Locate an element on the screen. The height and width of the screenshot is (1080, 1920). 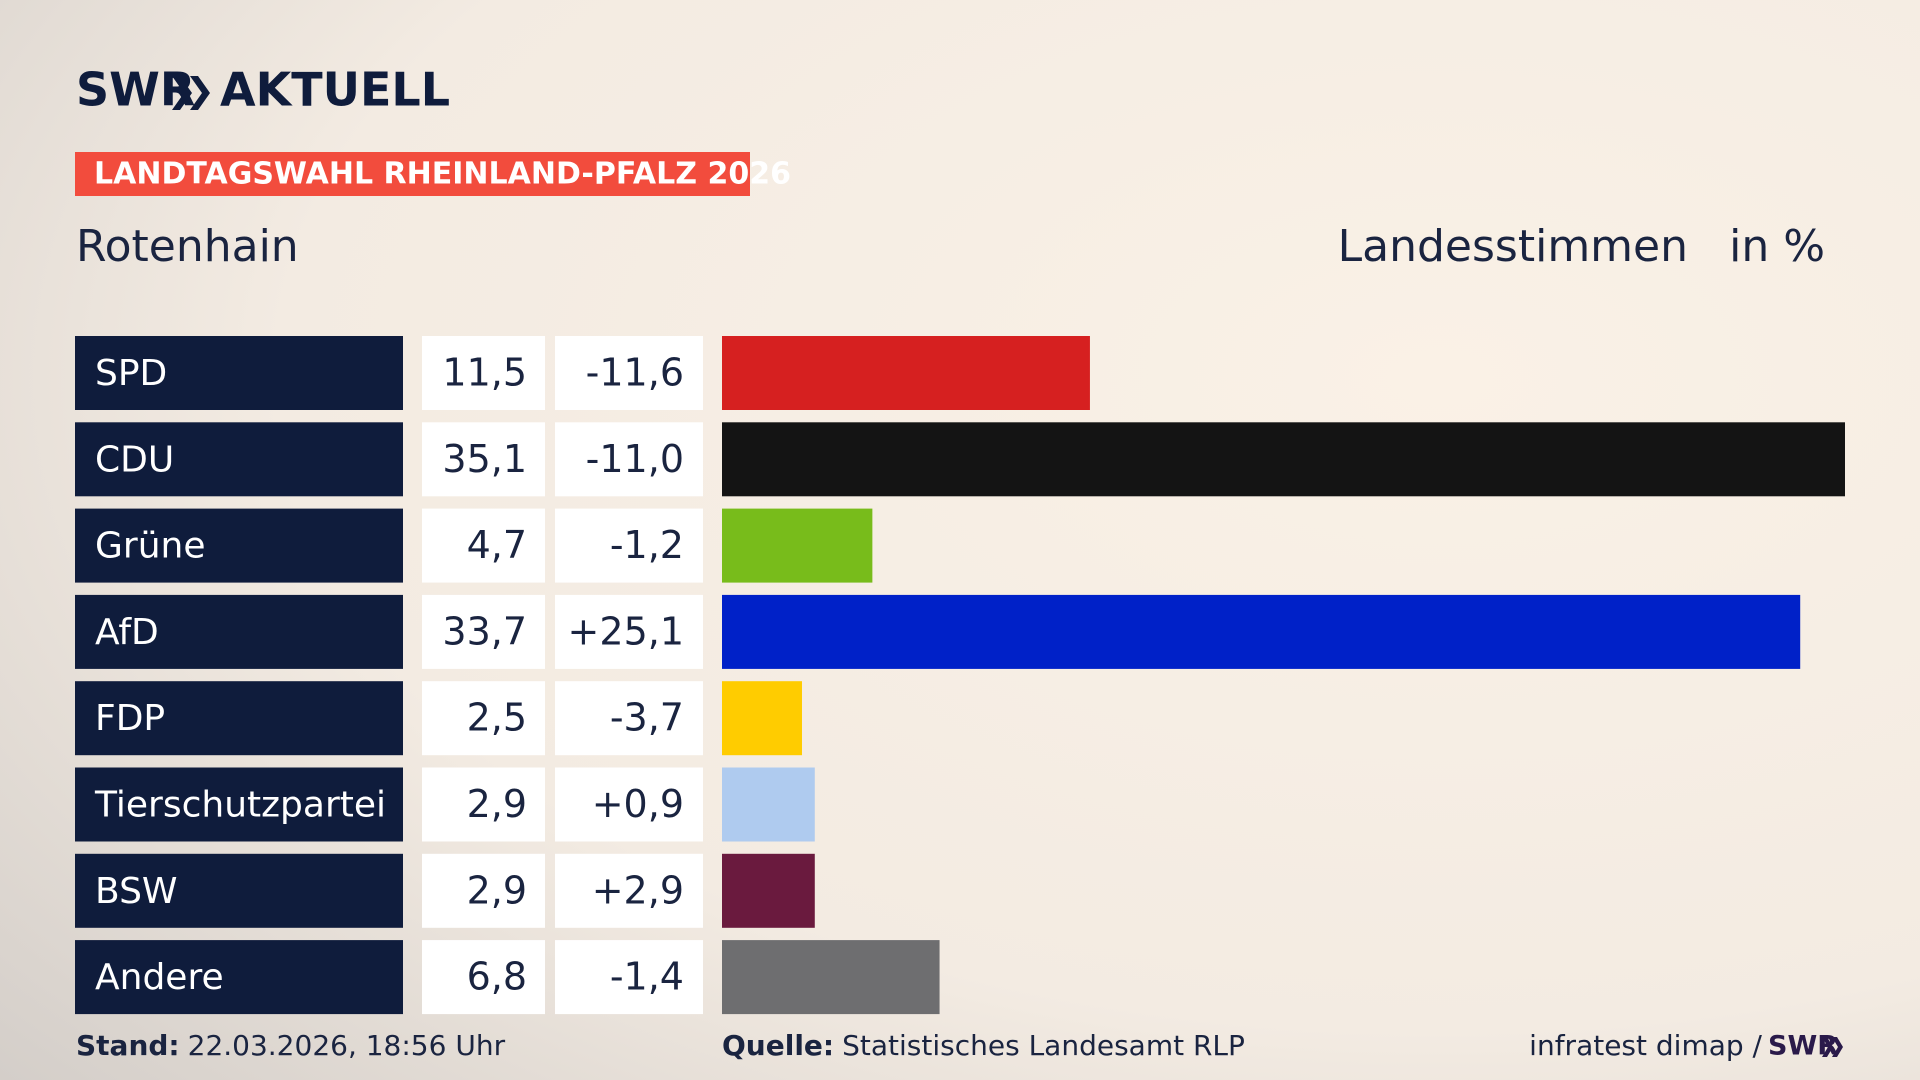
change-label: -11,0 is located at coordinates (635, 459).